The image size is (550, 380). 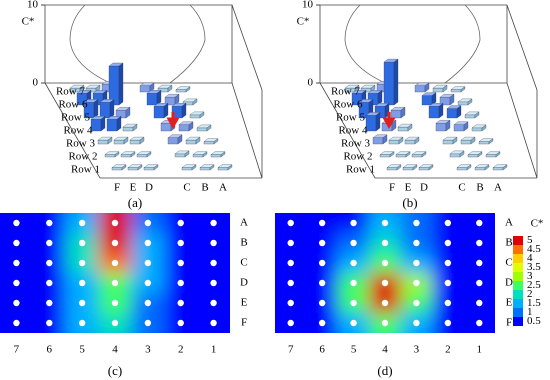 What do you see at coordinates (78, 131) in the screenshot?
I see `row-label: Row 4` at bounding box center [78, 131].